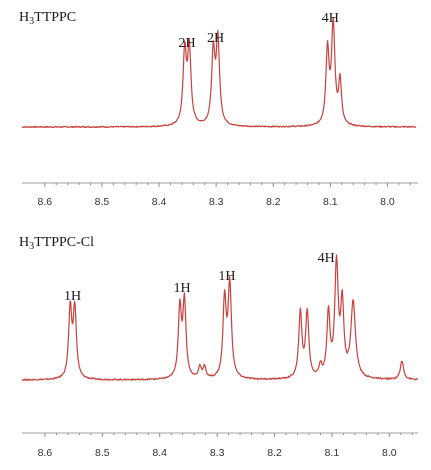 The width and height of the screenshot is (431, 470). I want to click on peak-annotations-1: 2H 2H 4H, so click(258, 31).